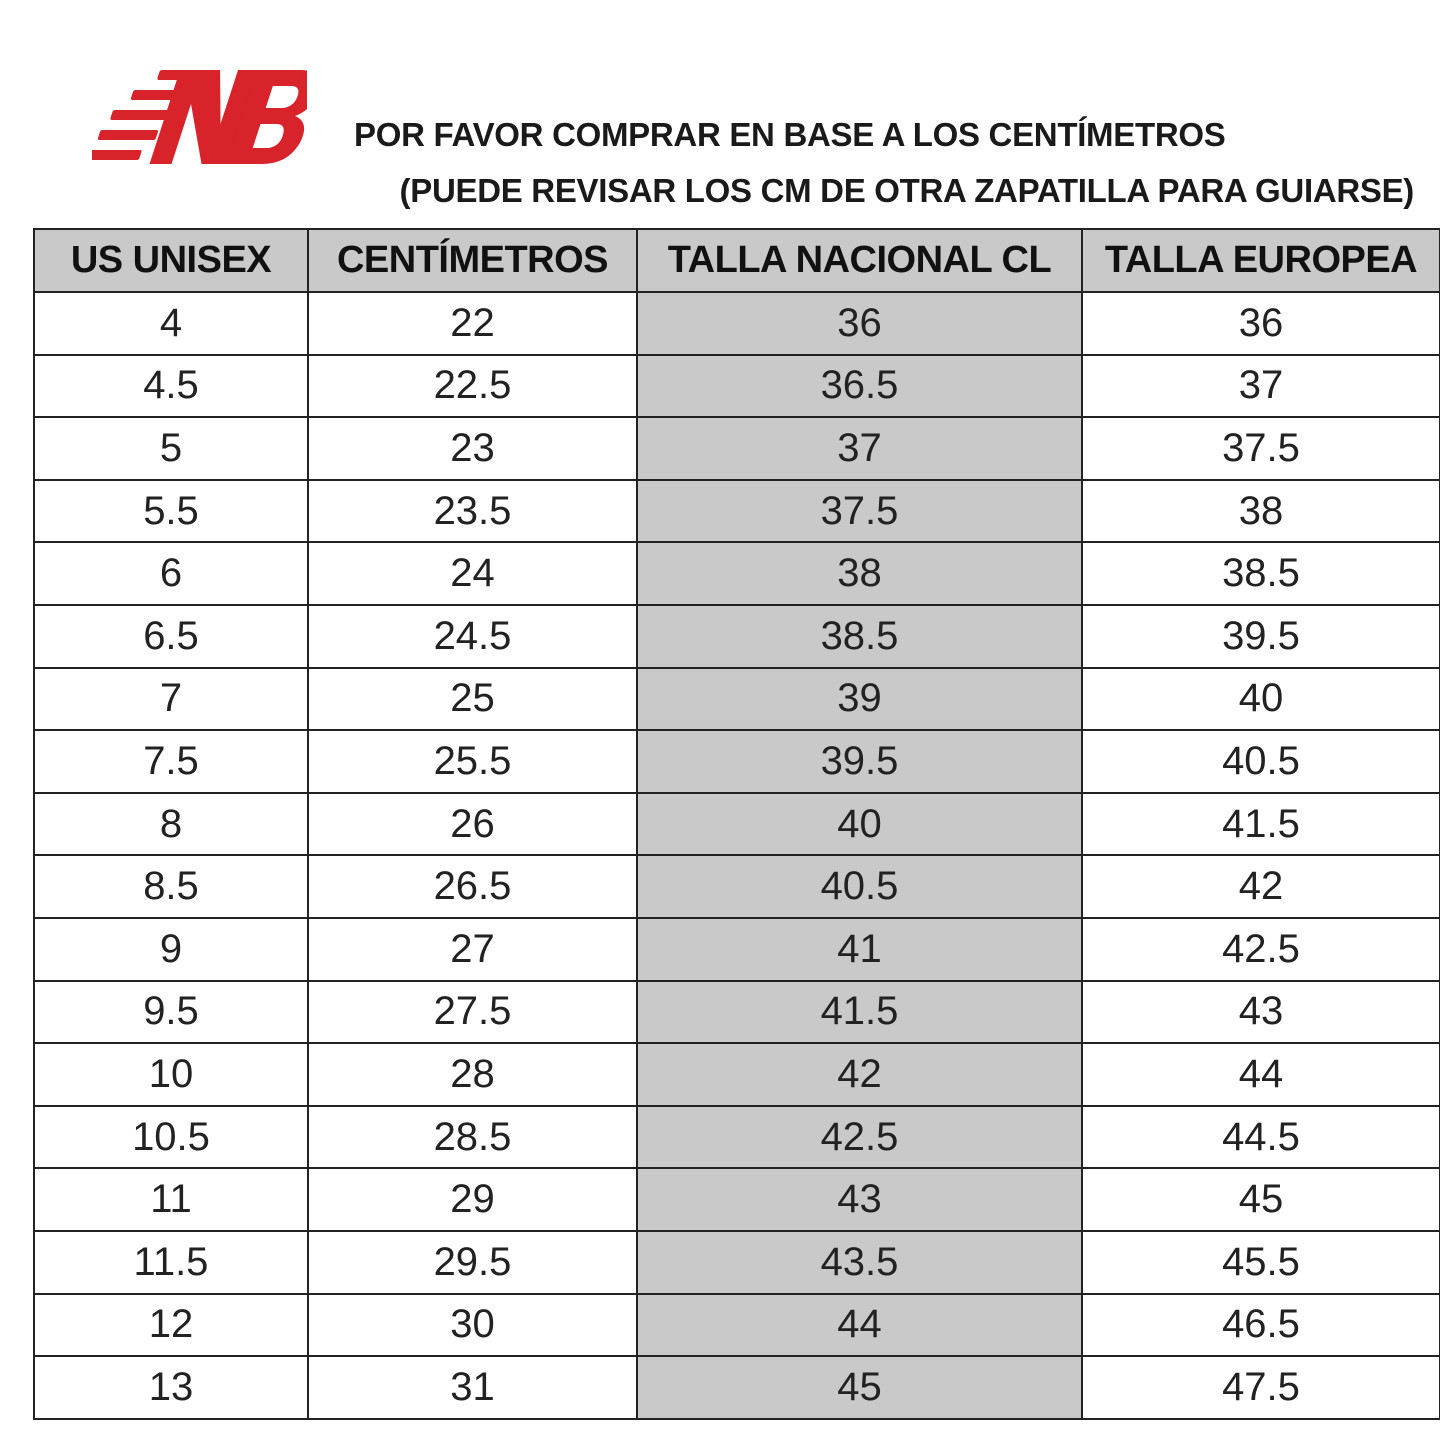  Describe the element at coordinates (472, 886) in the screenshot. I see `table-cell: 26.5` at that location.